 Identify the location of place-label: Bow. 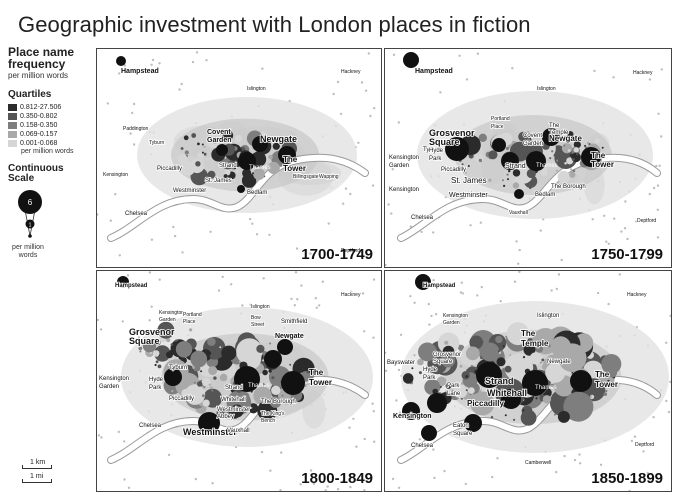
(256, 318).